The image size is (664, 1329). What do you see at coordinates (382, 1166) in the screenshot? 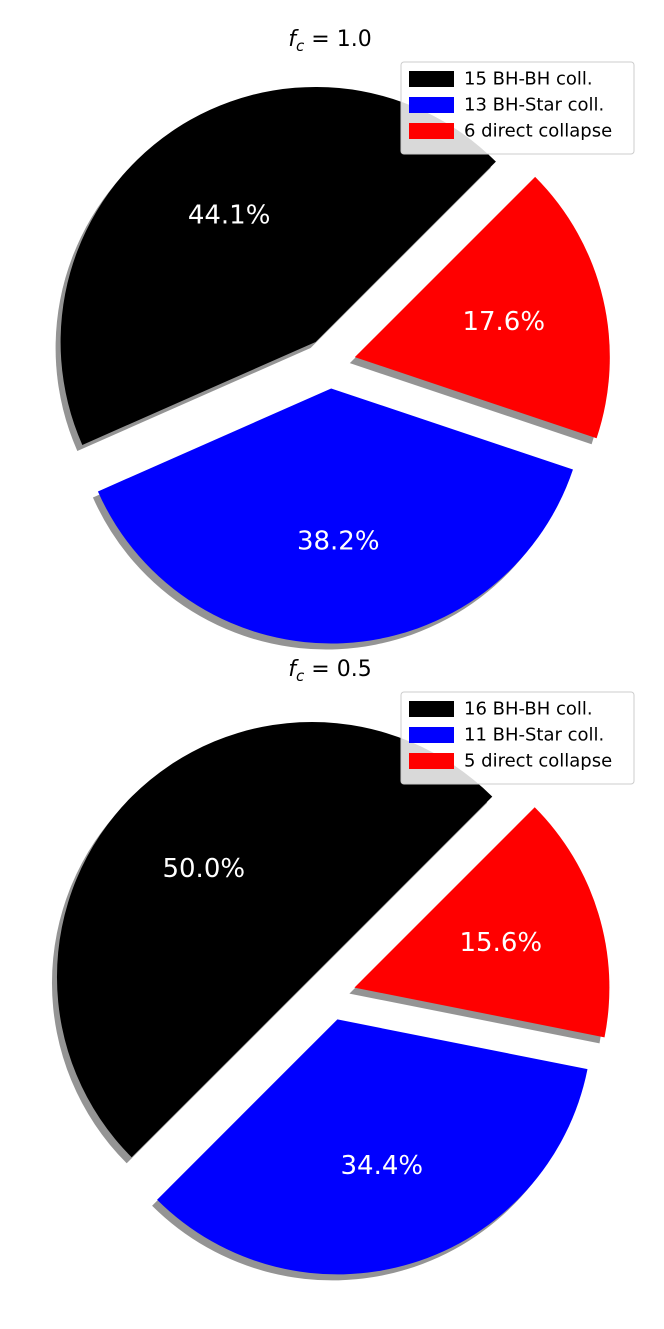
I see `slice-pct-label-1: 34.4%` at bounding box center [382, 1166].